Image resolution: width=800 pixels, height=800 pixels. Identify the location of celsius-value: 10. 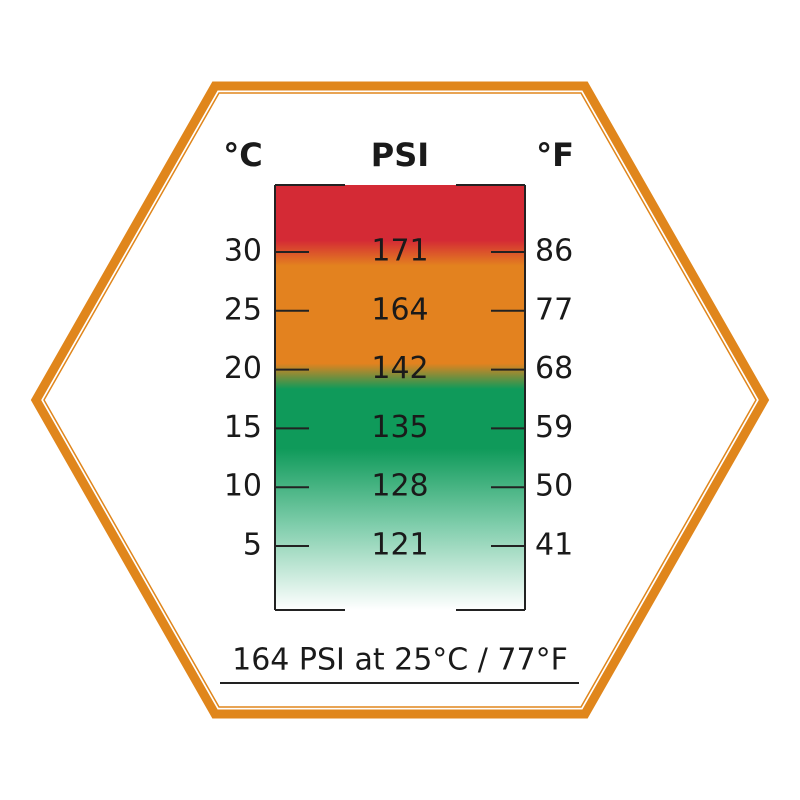
(243, 486).